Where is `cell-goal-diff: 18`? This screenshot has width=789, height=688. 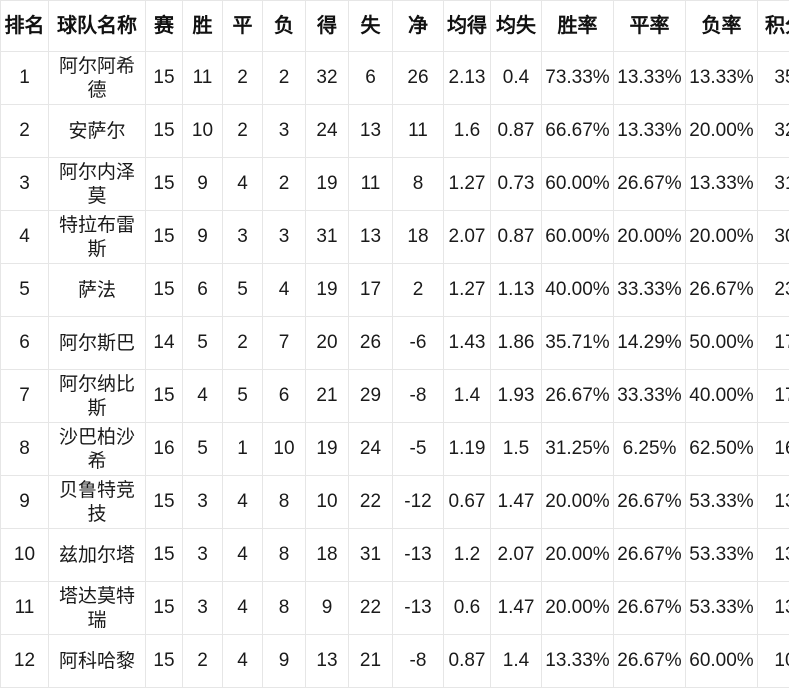 cell-goal-diff: 18 is located at coordinates (418, 237).